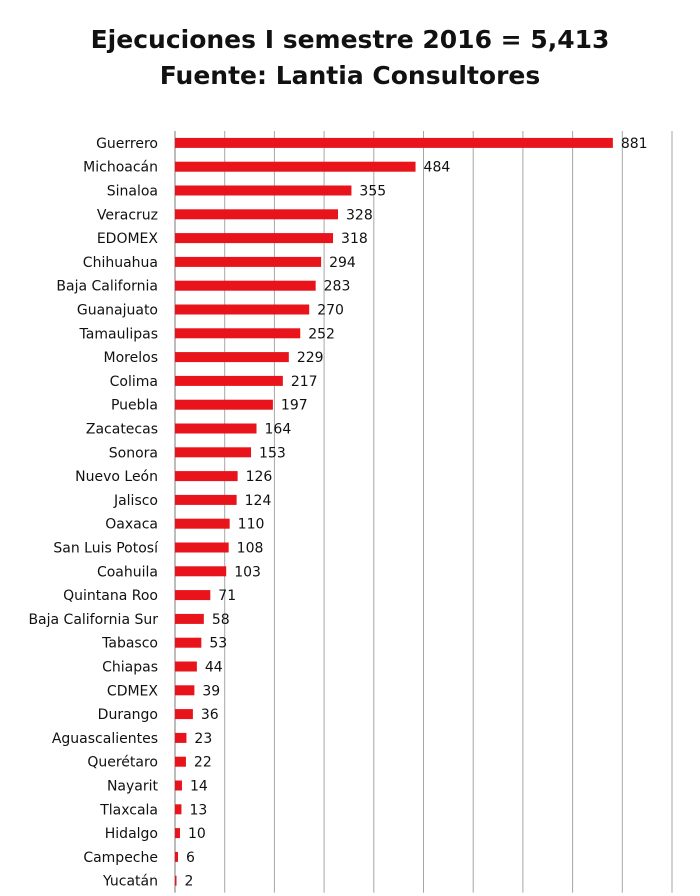  I want to click on category-label: Quintana Roo, so click(110, 596).